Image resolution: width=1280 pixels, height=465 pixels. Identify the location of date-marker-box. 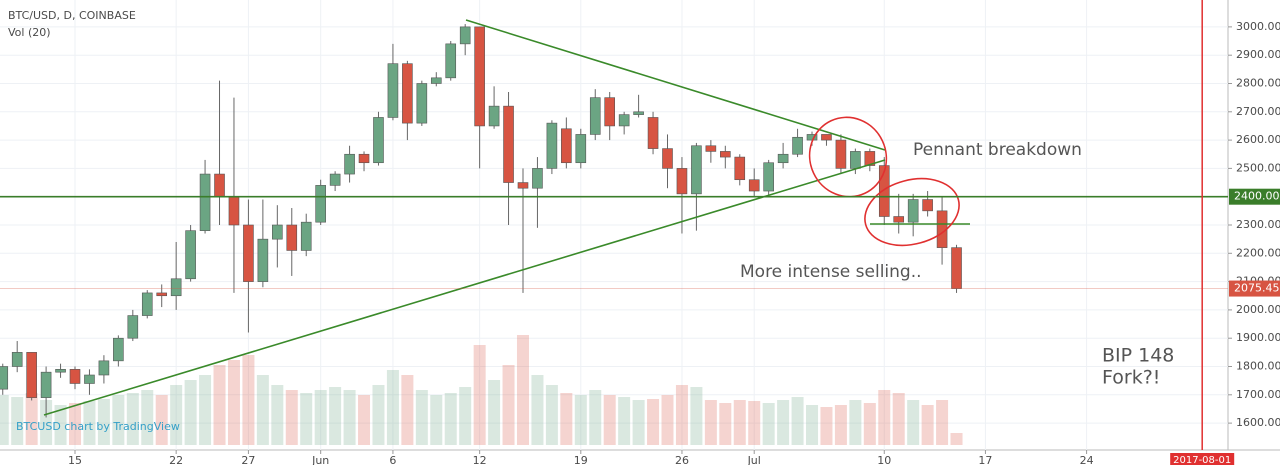
(1202, 459).